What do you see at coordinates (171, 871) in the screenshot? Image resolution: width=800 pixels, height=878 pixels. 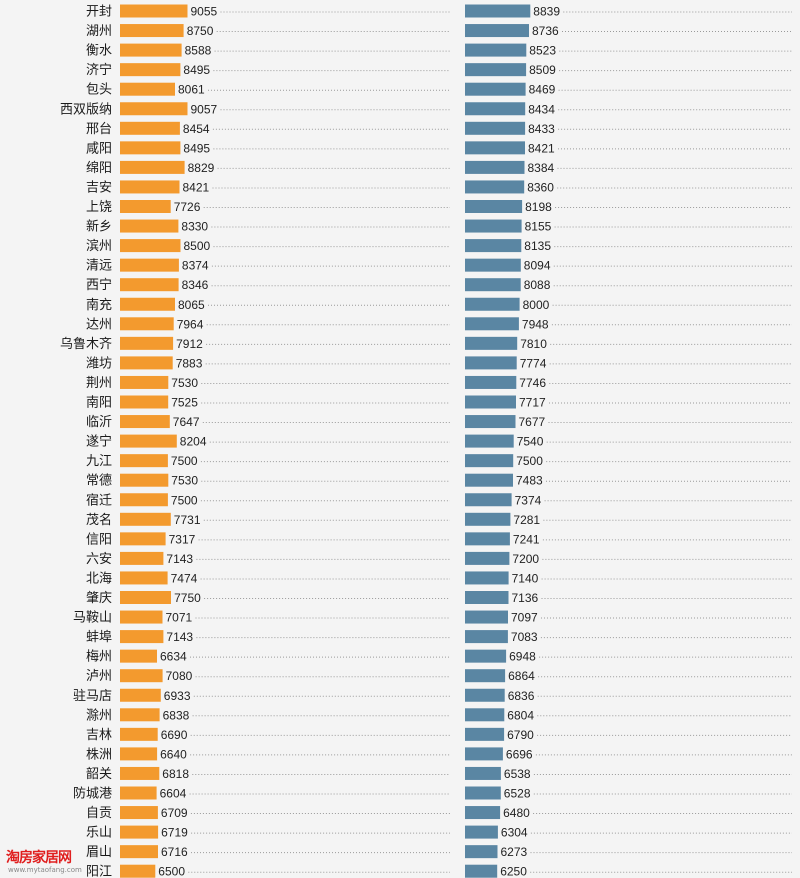 I see `value-label: 6500` at bounding box center [171, 871].